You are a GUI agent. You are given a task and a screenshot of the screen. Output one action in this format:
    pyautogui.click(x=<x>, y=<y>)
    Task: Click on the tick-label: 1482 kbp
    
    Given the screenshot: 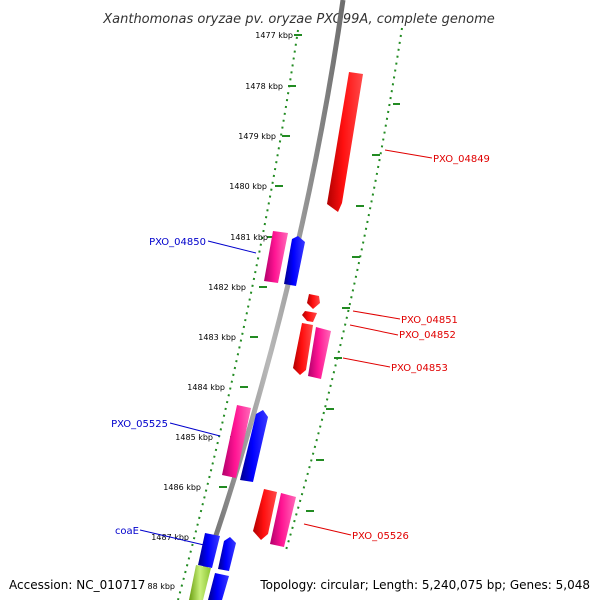 What is the action you would take?
    pyautogui.click(x=227, y=287)
    